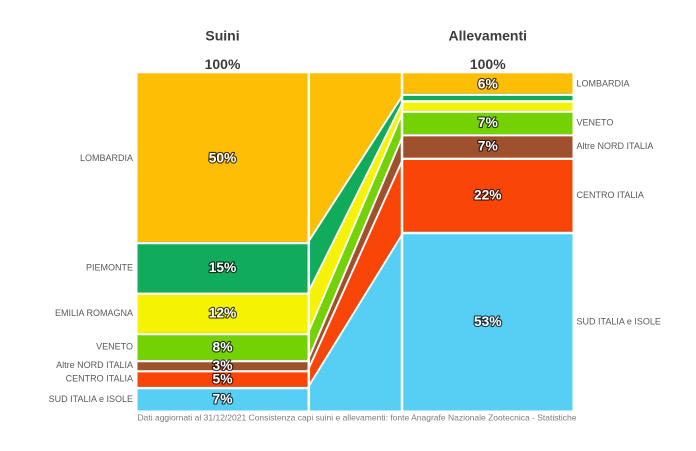 Image resolution: width=696 pixels, height=451 pixels. Describe the element at coordinates (488, 83) in the screenshot. I see `svg-text: 6%` at that location.